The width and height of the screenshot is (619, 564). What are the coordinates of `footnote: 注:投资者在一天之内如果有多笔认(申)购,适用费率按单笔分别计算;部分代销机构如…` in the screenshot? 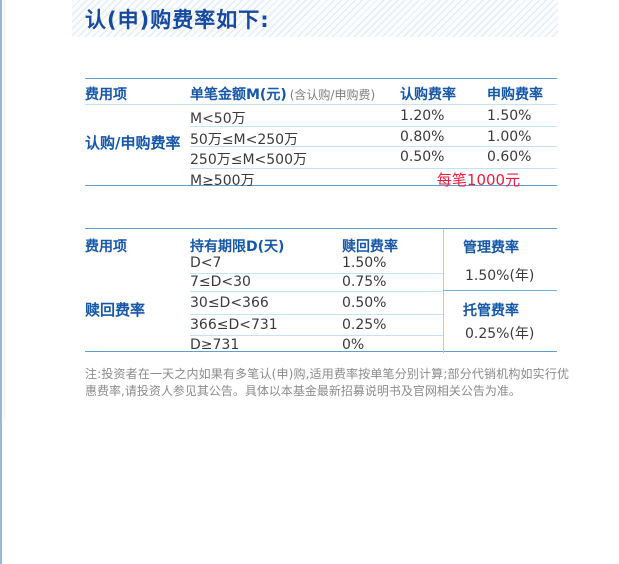 It's located at (327, 382).